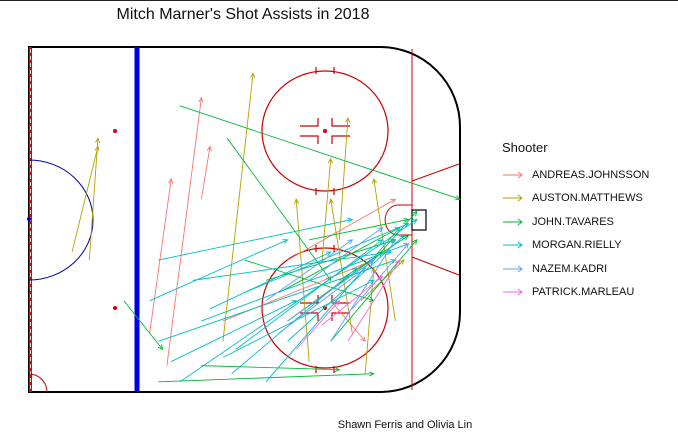 This screenshot has width=678, height=440. Describe the element at coordinates (339, 0) in the screenshot. I see `top-border-line` at that location.